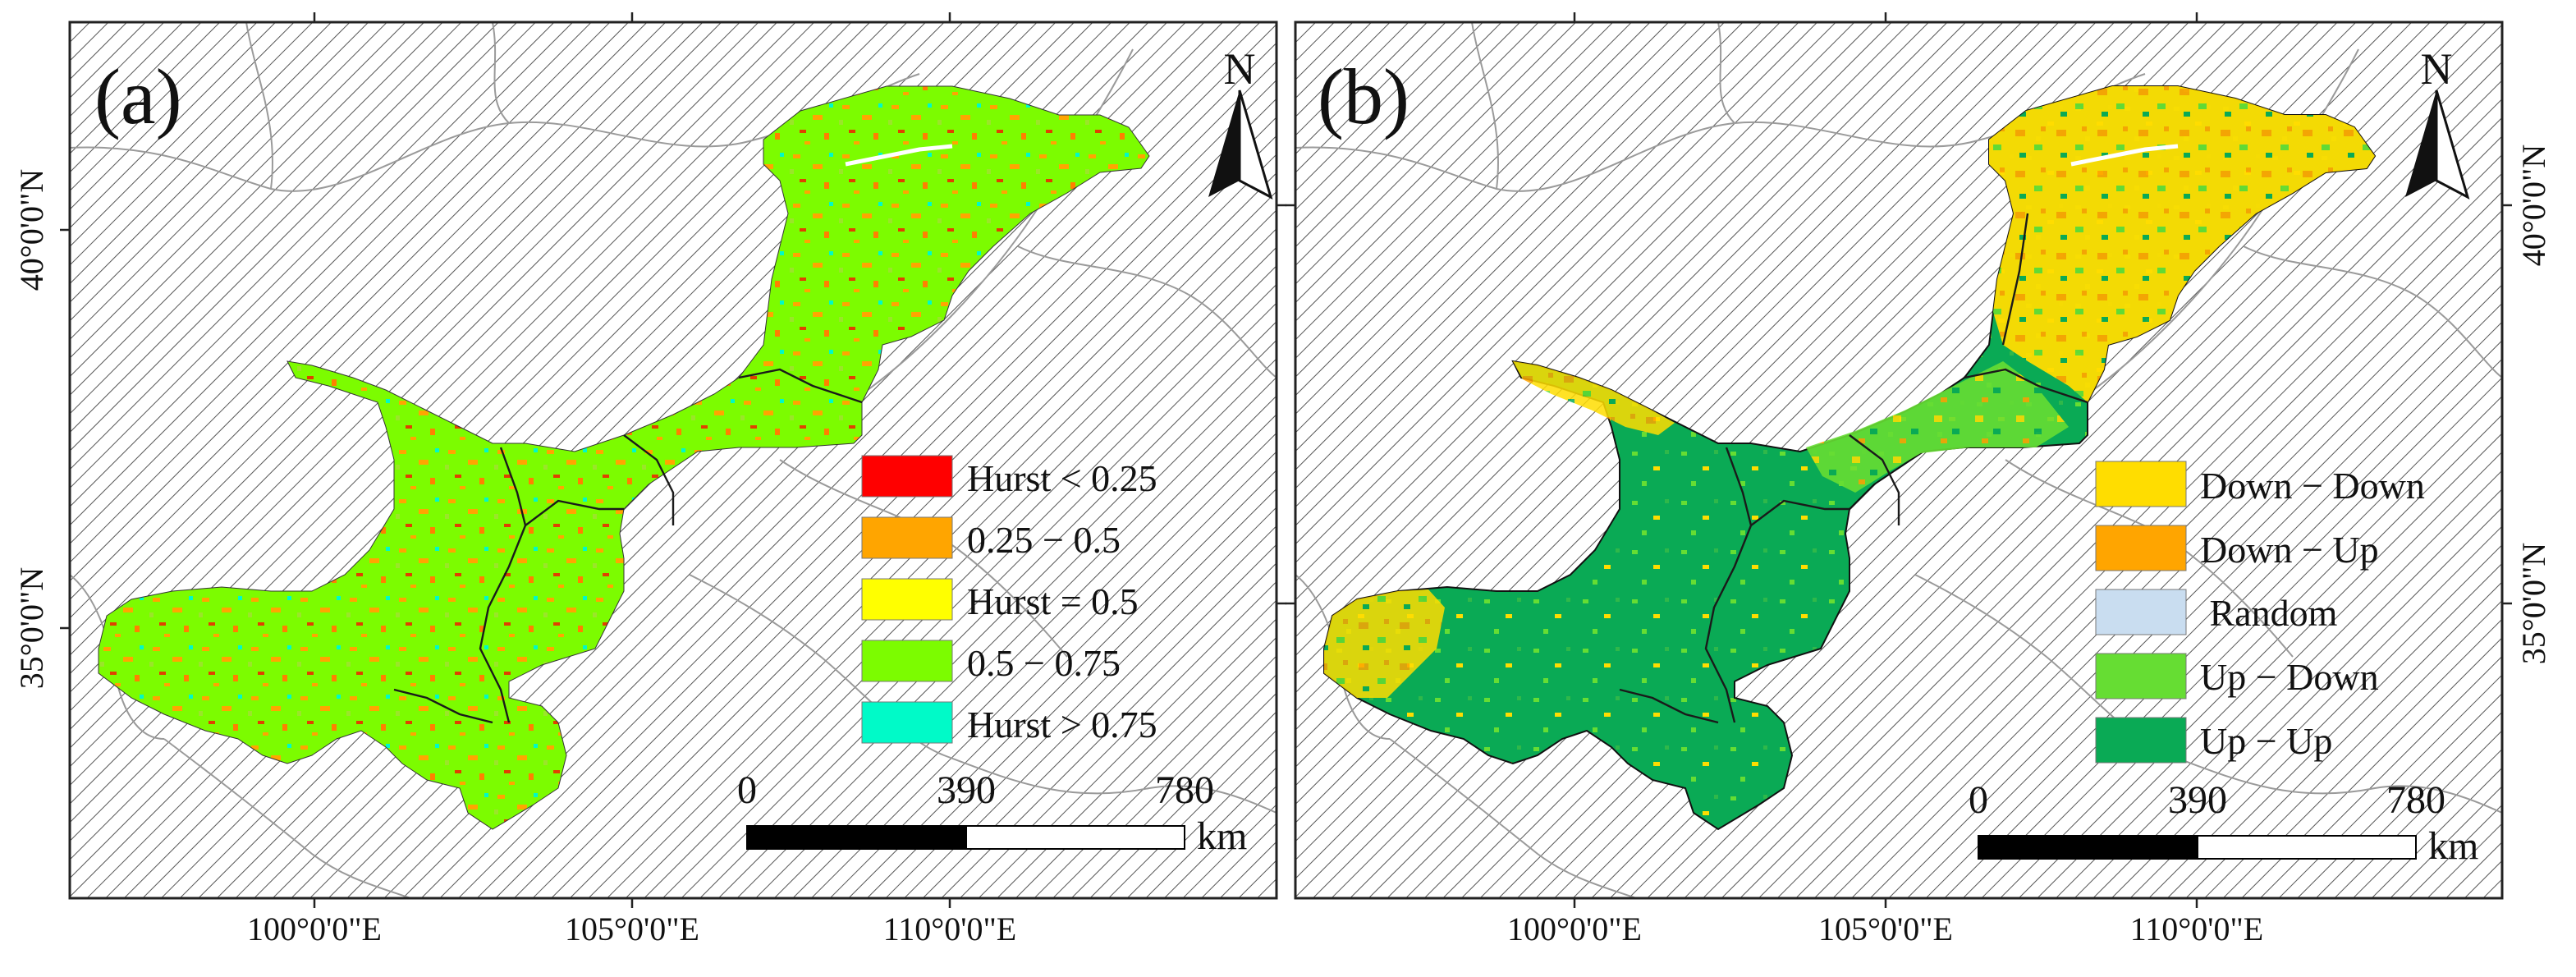  Describe the element at coordinates (2313, 486) in the screenshot. I see `legend-label: Down − Down` at that location.